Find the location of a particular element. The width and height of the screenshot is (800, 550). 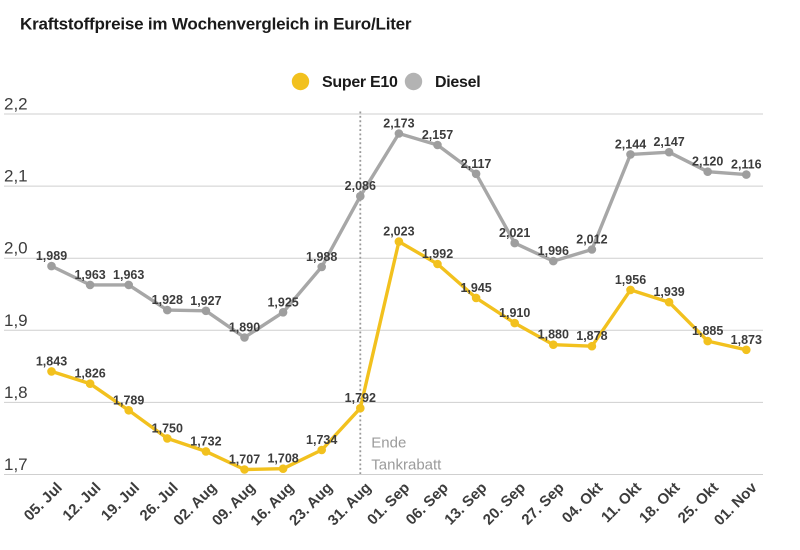

svg-text: 1,945 is located at coordinates (475, 288).